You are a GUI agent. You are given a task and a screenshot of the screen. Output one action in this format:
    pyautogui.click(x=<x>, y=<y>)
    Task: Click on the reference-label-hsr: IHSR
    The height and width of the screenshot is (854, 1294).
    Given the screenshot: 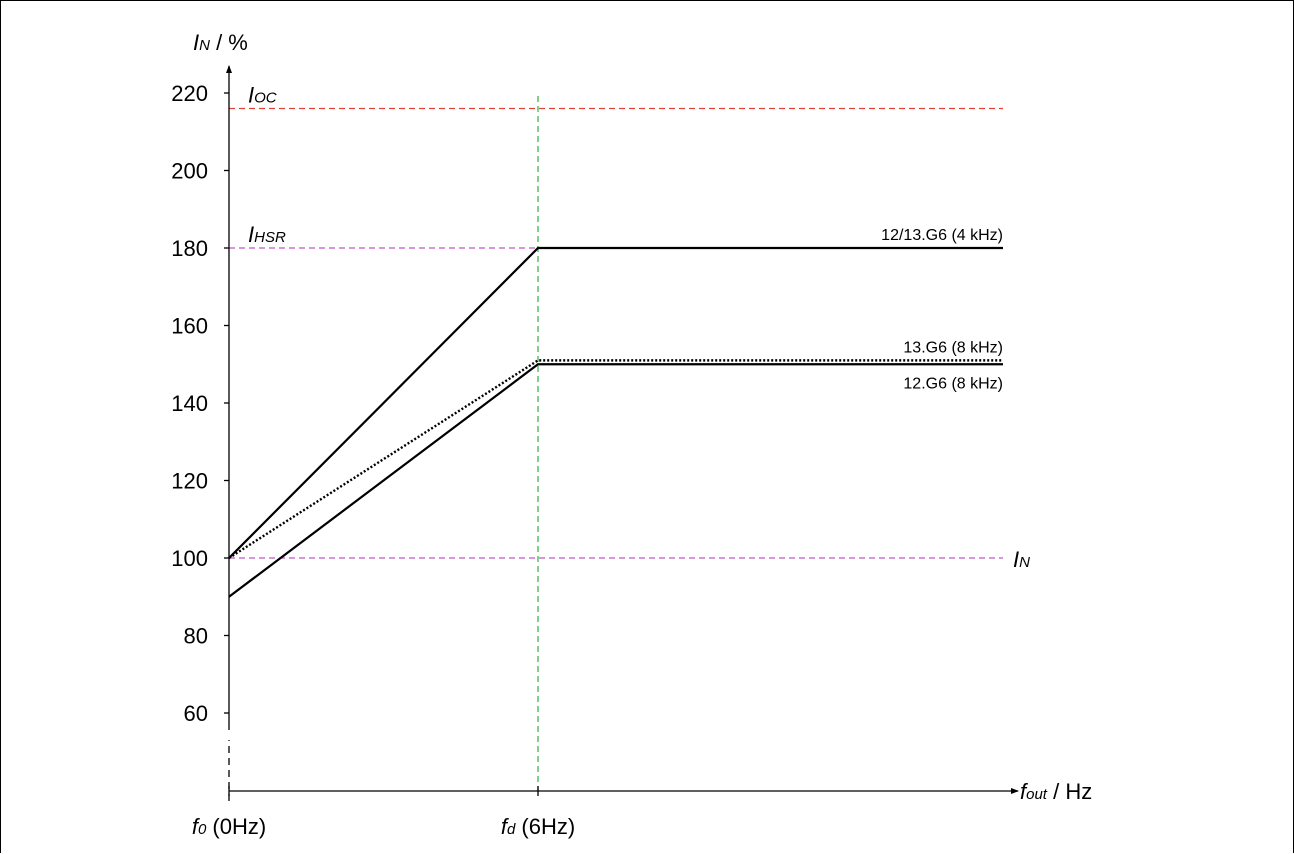 What is the action you would take?
    pyautogui.click(x=267, y=234)
    